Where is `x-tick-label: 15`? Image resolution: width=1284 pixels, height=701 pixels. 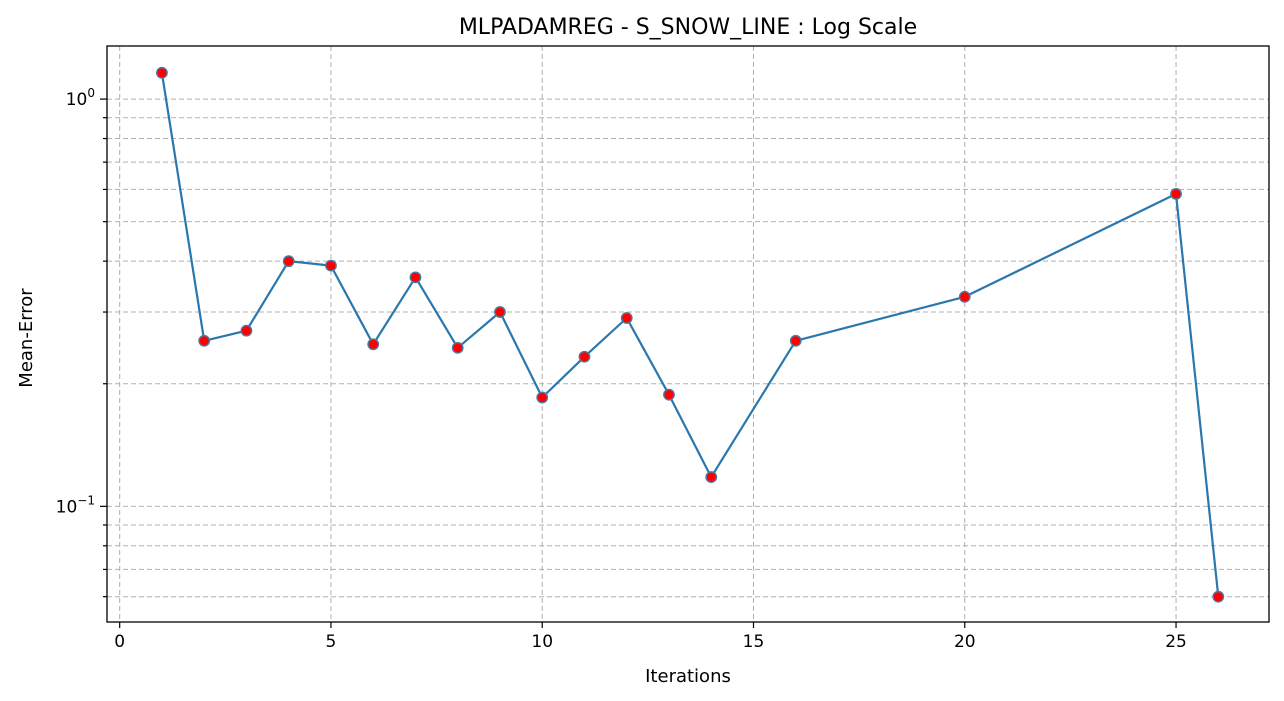
x-tick-label: 15 is located at coordinates (754, 642).